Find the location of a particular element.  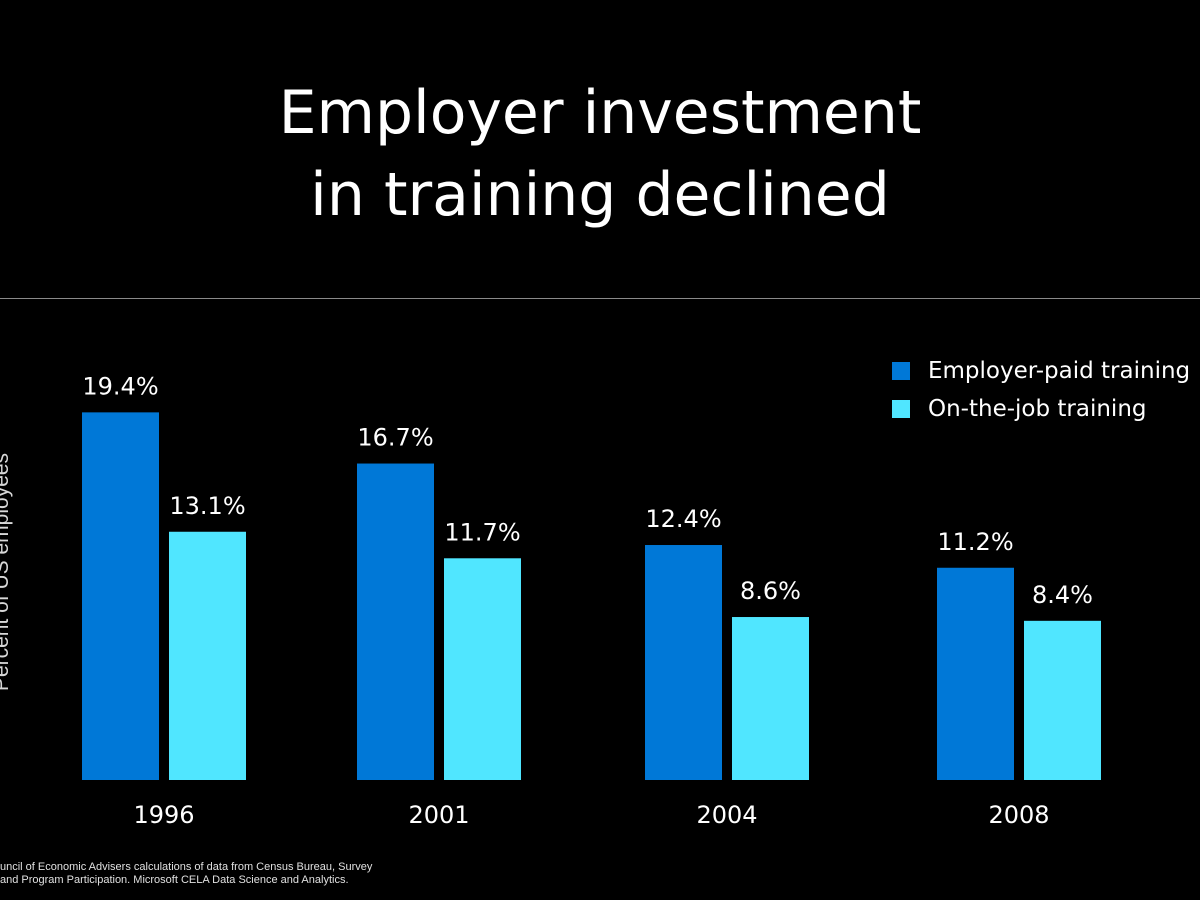

data-label-on-the-job-training-2004: 8.6% is located at coordinates (770, 591).